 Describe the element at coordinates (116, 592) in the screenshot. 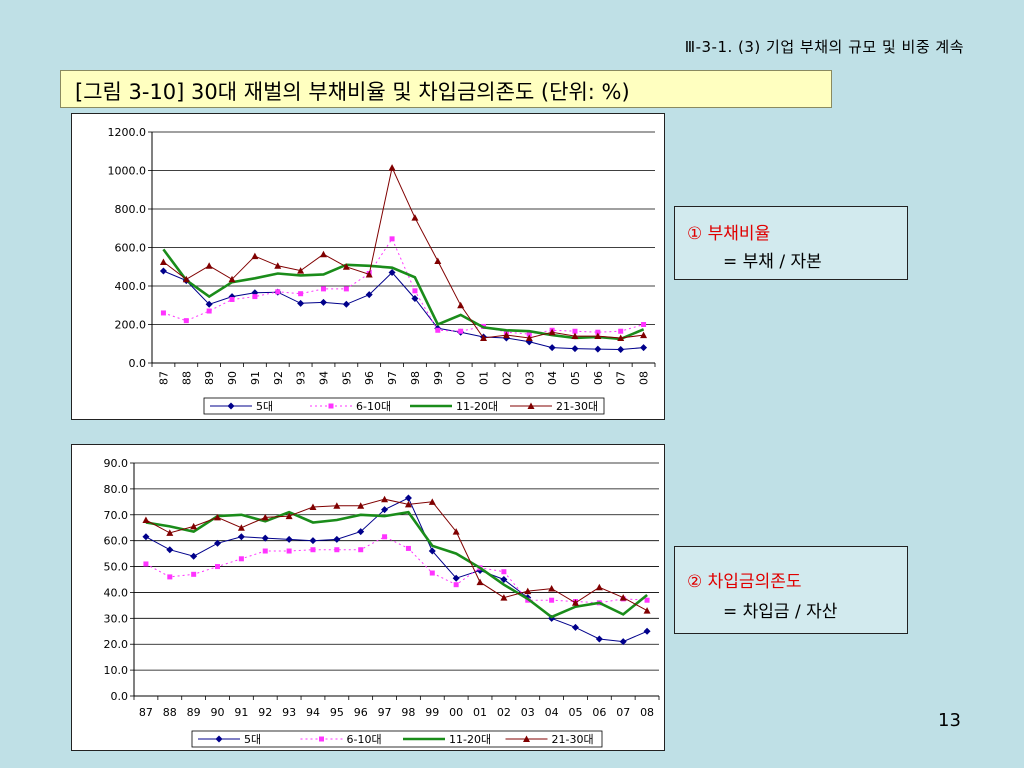

I see `y-tick-label: 40.0` at that location.